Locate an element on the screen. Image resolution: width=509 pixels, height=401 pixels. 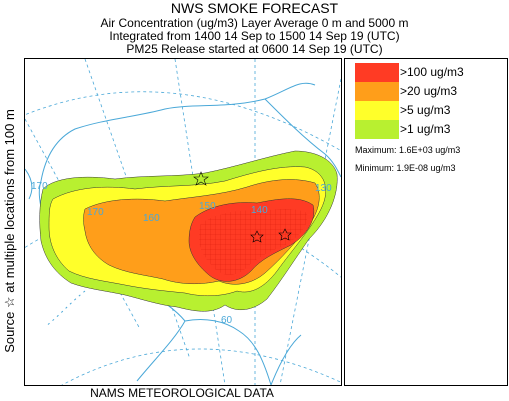
meridian-label-150: 150 is located at coordinates (207, 206).